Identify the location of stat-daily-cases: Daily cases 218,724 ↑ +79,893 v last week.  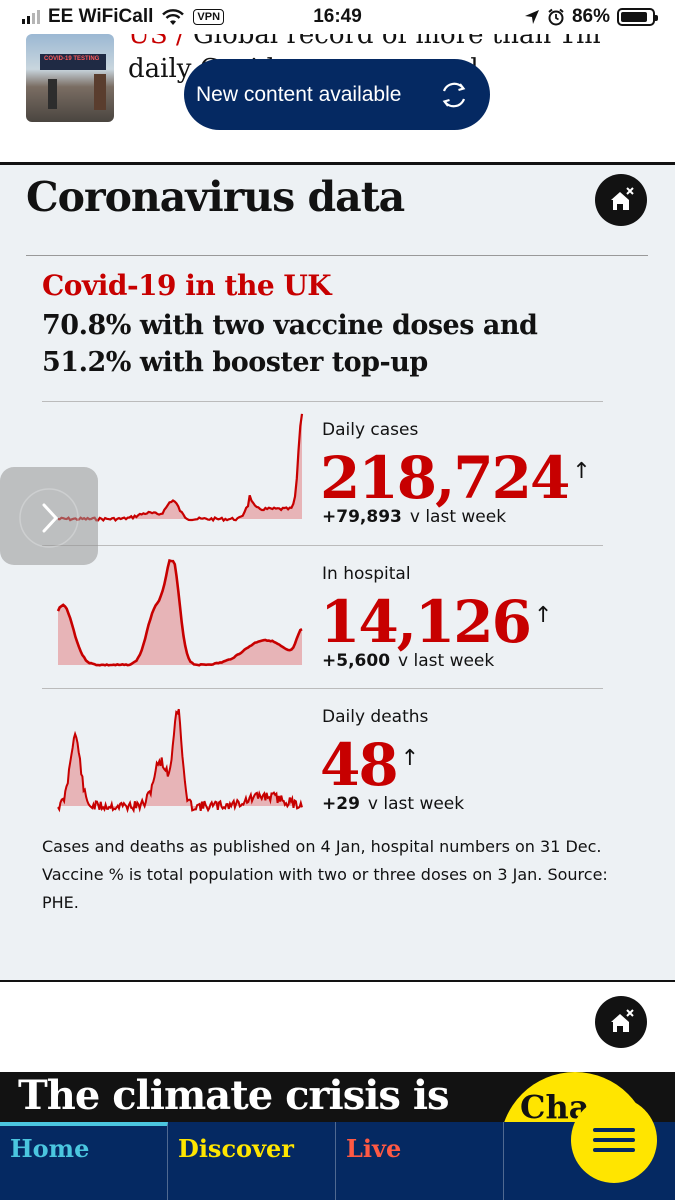
(322, 475).